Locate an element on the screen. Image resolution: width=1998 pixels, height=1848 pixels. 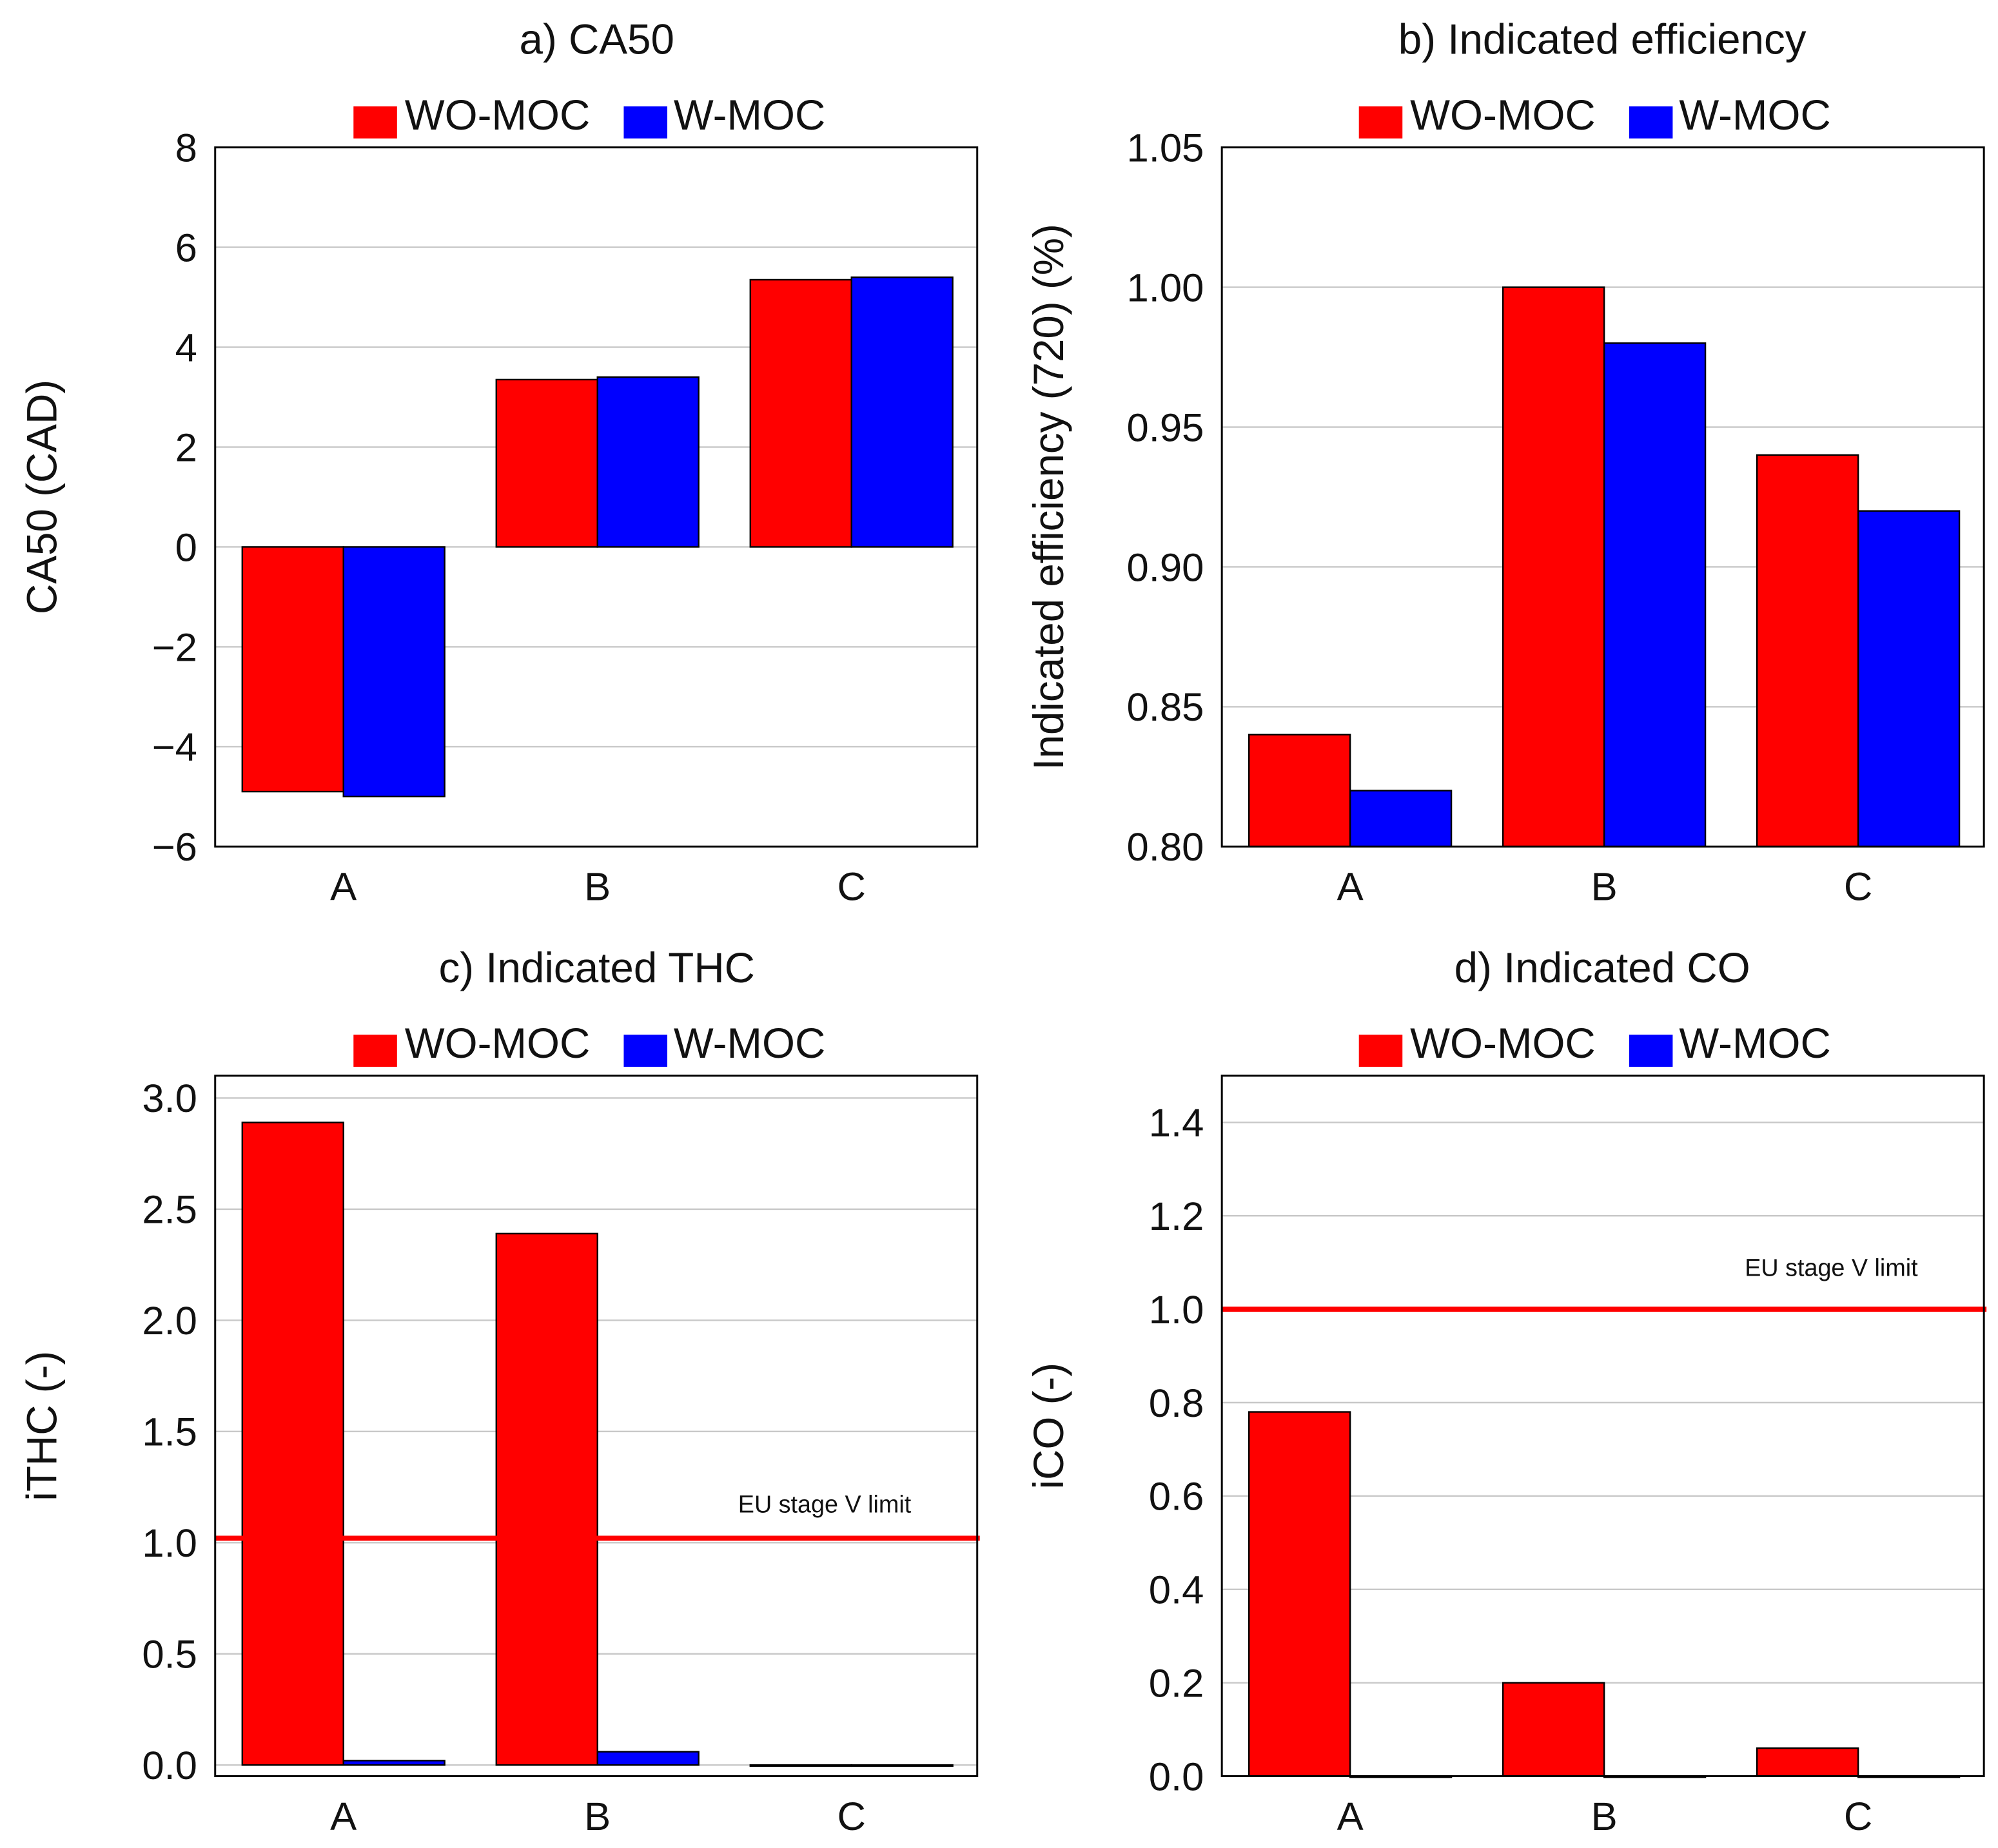
chart-title: a) CA50 is located at coordinates (596, 39).